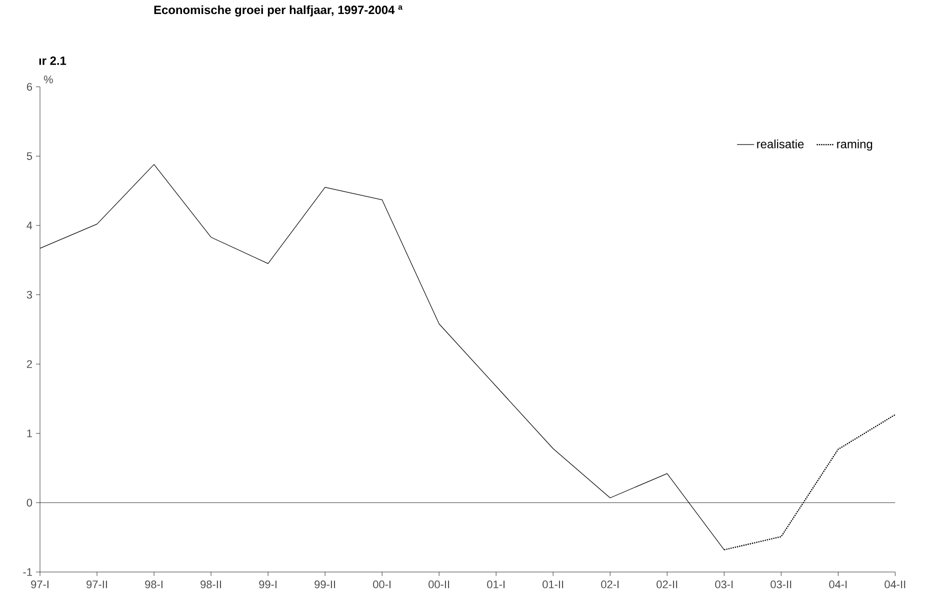 This screenshot has height=612, width=946. Describe the element at coordinates (553, 584) in the screenshot. I see `x-tick-label: 01-II` at that location.